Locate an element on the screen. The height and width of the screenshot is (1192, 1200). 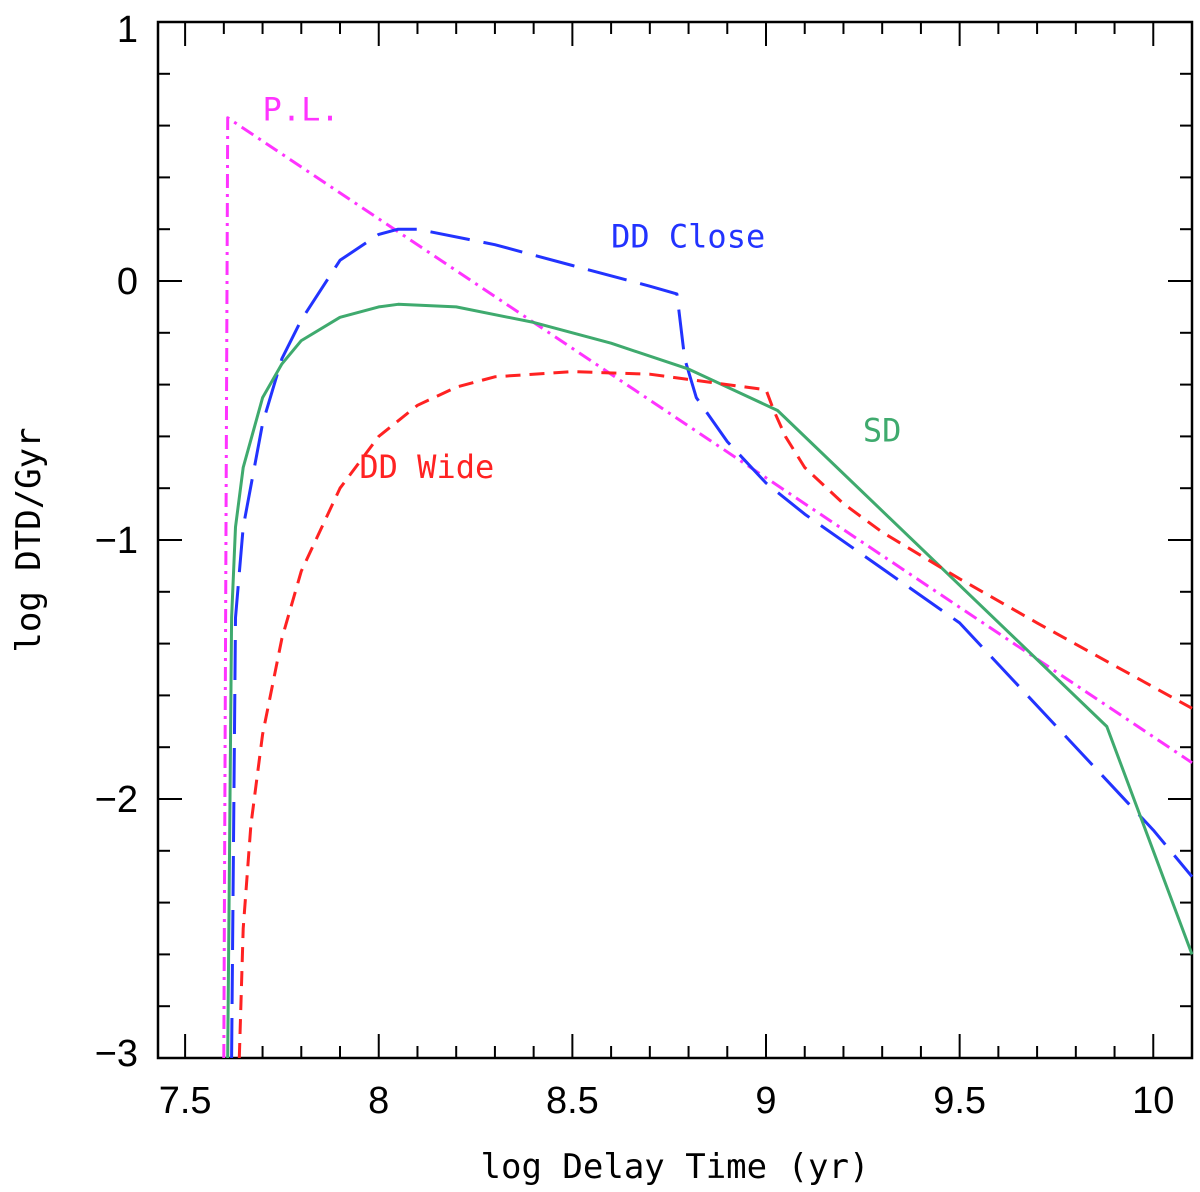
series-label-dd-close: DD Close is located at coordinates (688, 236).